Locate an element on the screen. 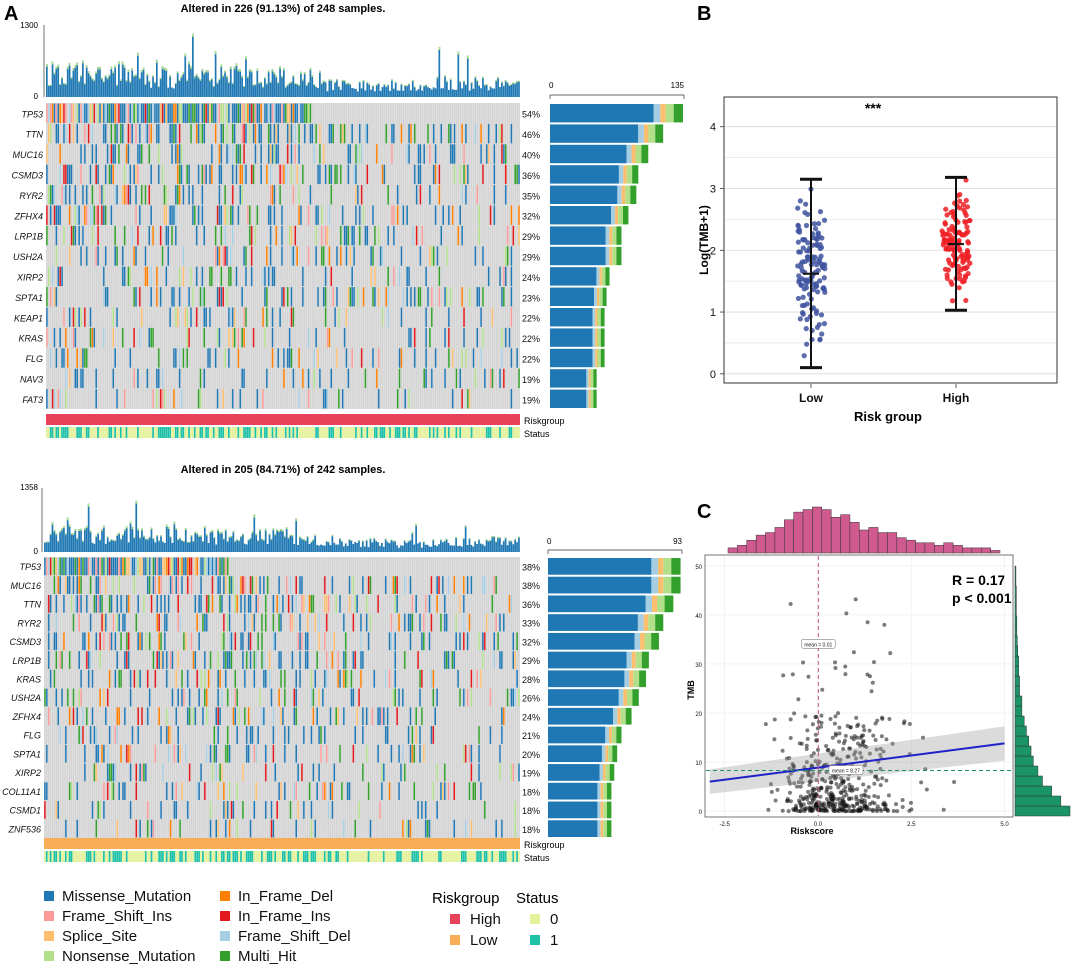 The image size is (1072, 972). tmb-point-low is located at coordinates (823, 288).